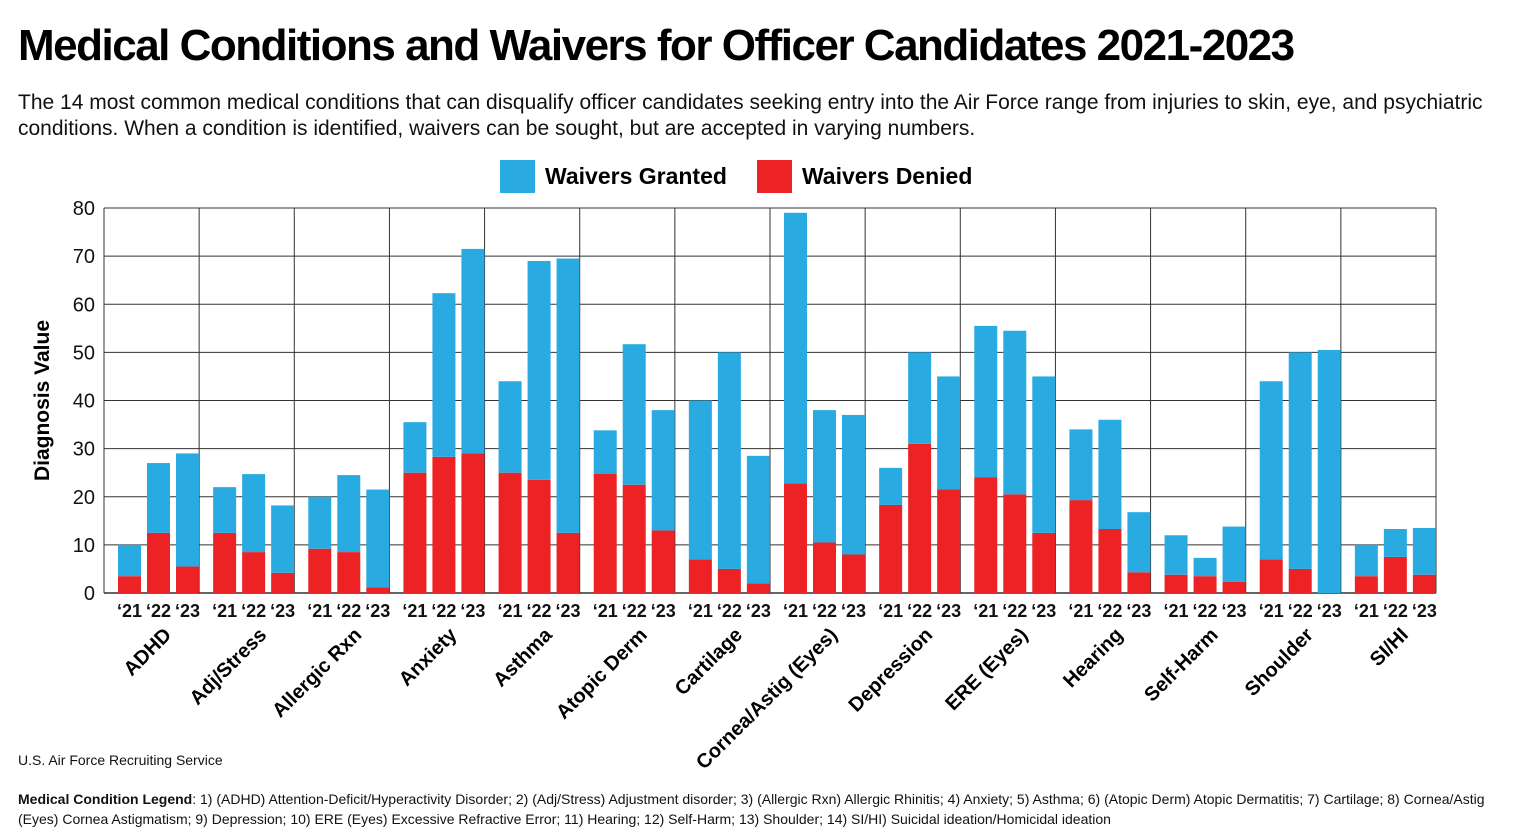  Describe the element at coordinates (523, 657) in the screenshot. I see `category-label-asthma: Asthma` at that location.